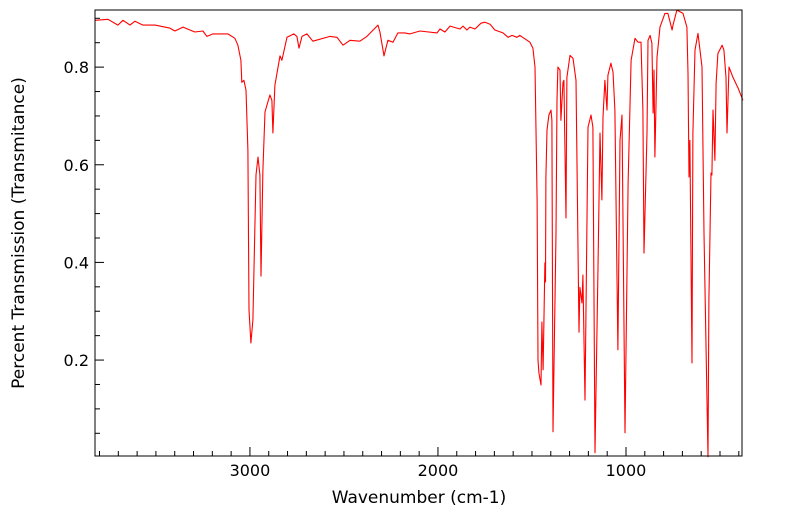 The image size is (799, 520). What do you see at coordinates (76, 214) in the screenshot?
I see `y-tick-labels: 0.2 0.4 0.6 0.8` at bounding box center [76, 214].